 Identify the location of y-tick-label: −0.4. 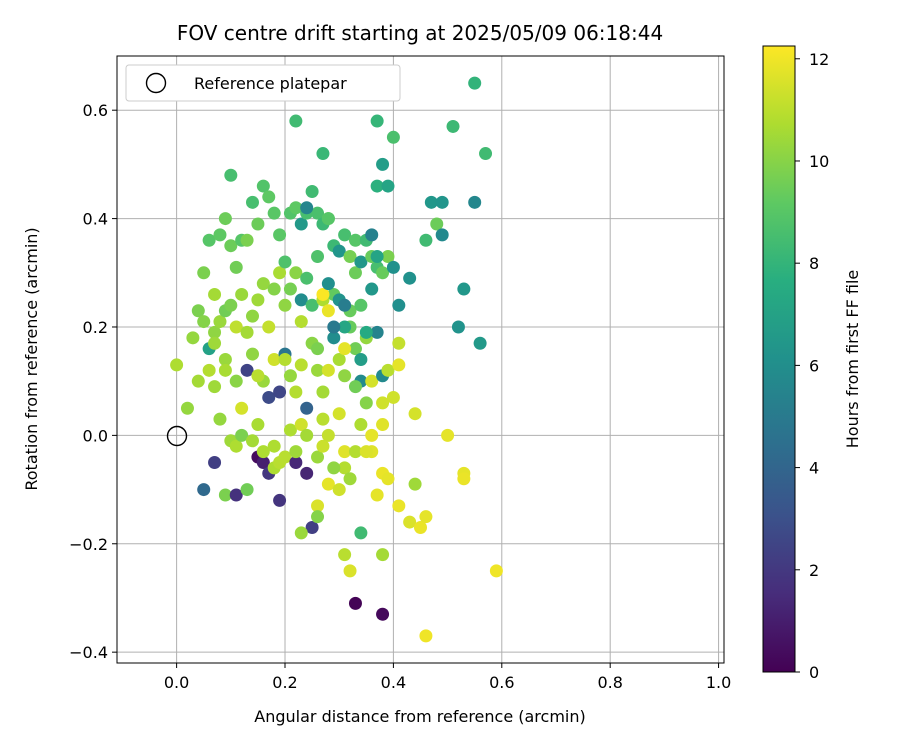
(88, 652).